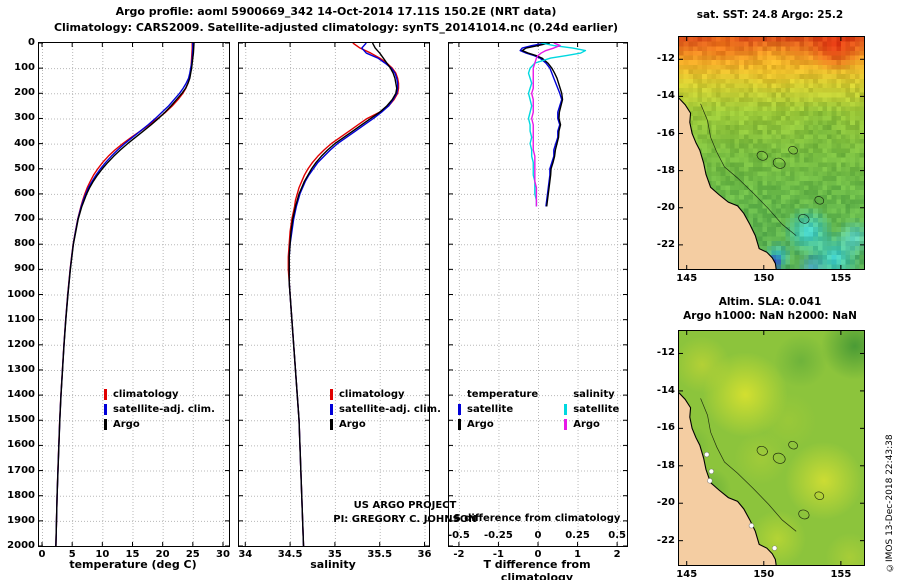  I want to click on depth-tick-label: 700, so click(24, 219).